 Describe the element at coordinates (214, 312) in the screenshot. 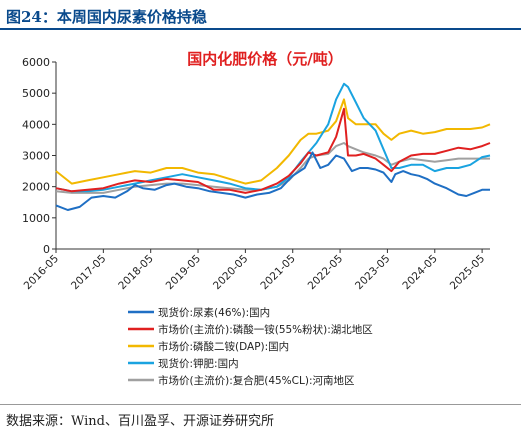

I see `legend-label-0: 现货价:尿素(46%):国内` at that location.